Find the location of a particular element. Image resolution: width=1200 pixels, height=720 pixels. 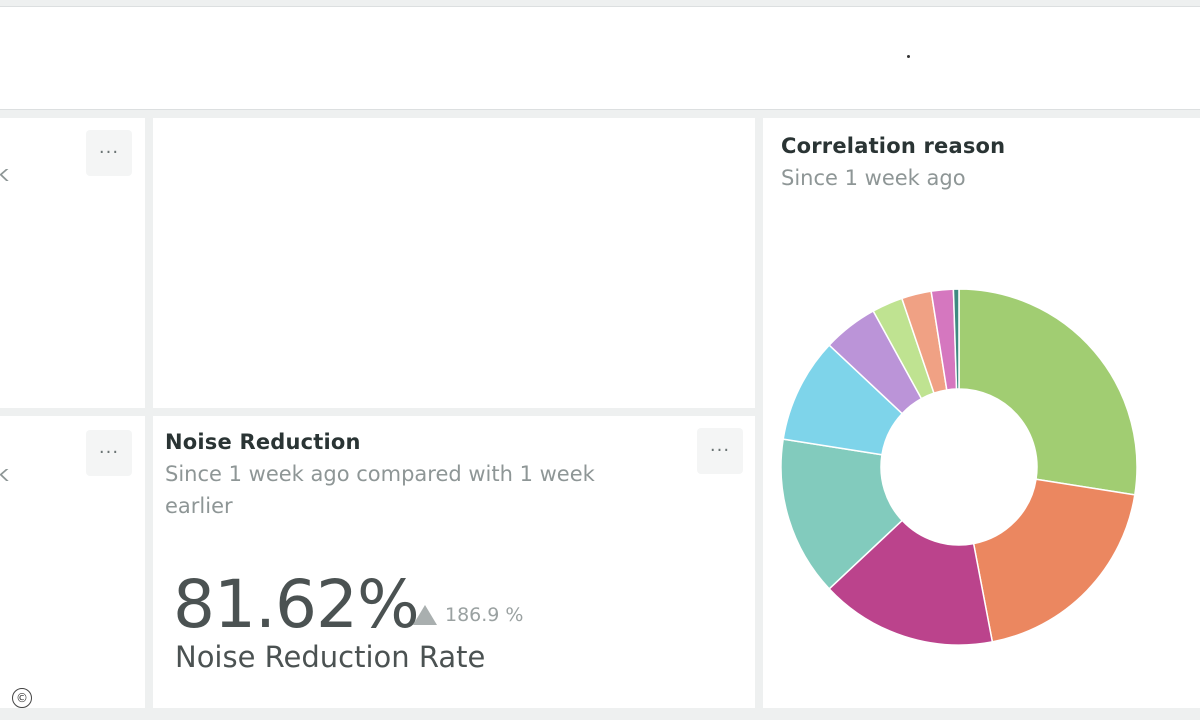

noise-reduction-delta: 186.9 % is located at coordinates (468, 615).